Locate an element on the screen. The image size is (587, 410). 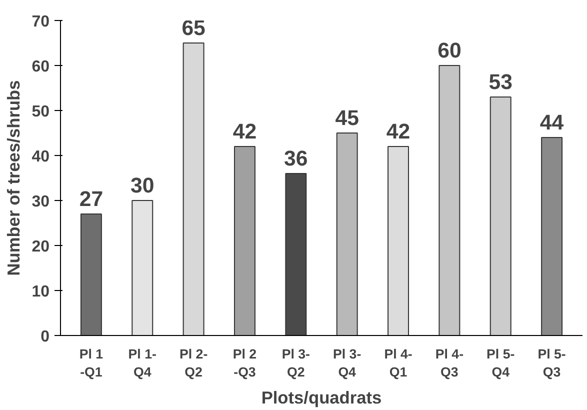
y-tick-label: 40 is located at coordinates (41, 157).